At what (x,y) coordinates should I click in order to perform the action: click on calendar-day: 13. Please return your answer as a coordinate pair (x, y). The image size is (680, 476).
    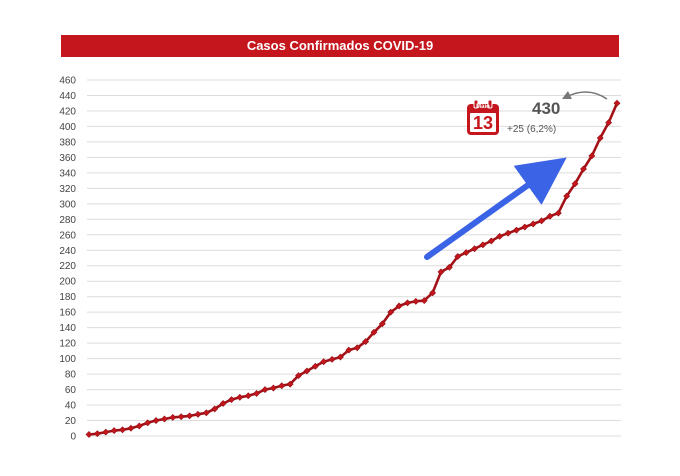
    Looking at the image, I should click on (483, 123).